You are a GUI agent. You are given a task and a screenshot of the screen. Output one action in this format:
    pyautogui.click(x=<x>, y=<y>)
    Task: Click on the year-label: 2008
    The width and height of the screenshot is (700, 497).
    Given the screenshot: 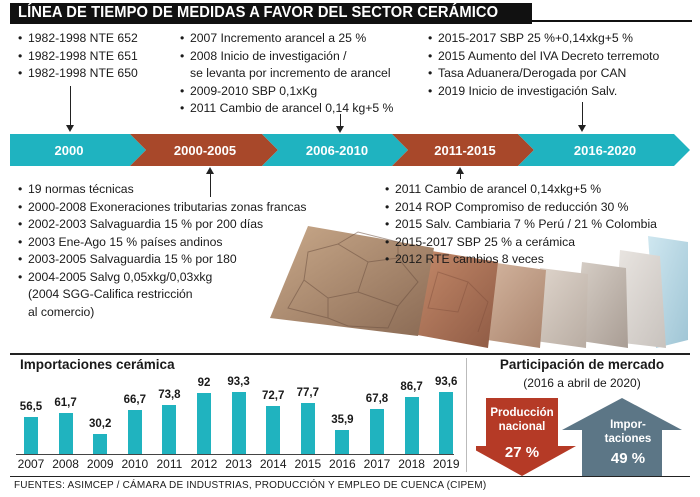 What is the action you would take?
    pyautogui.click(x=65, y=464)
    